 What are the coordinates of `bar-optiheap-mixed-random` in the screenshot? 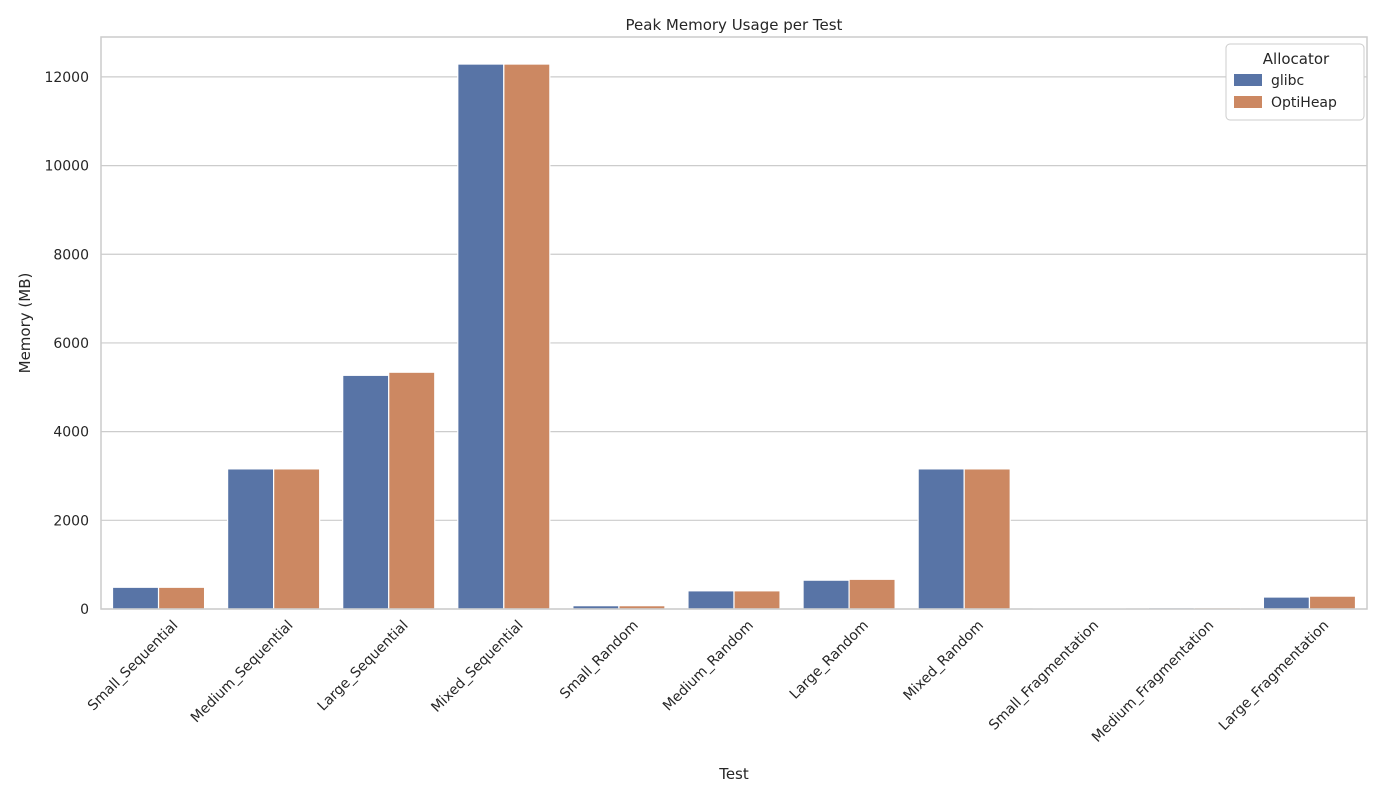 It's located at (987, 539).